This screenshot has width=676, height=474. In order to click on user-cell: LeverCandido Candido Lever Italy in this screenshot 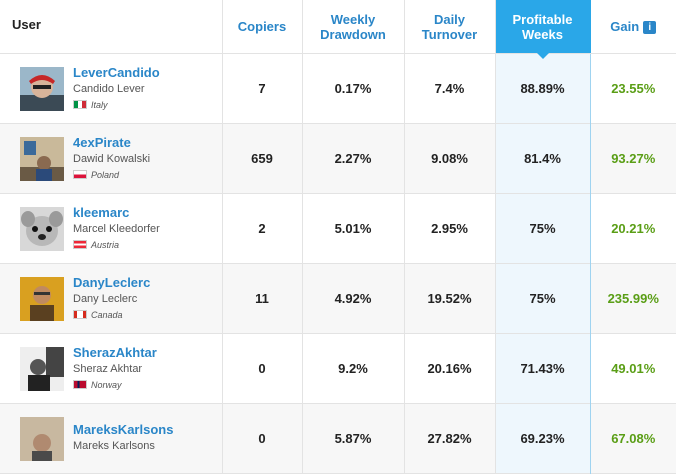, I will do `click(111, 88)`.